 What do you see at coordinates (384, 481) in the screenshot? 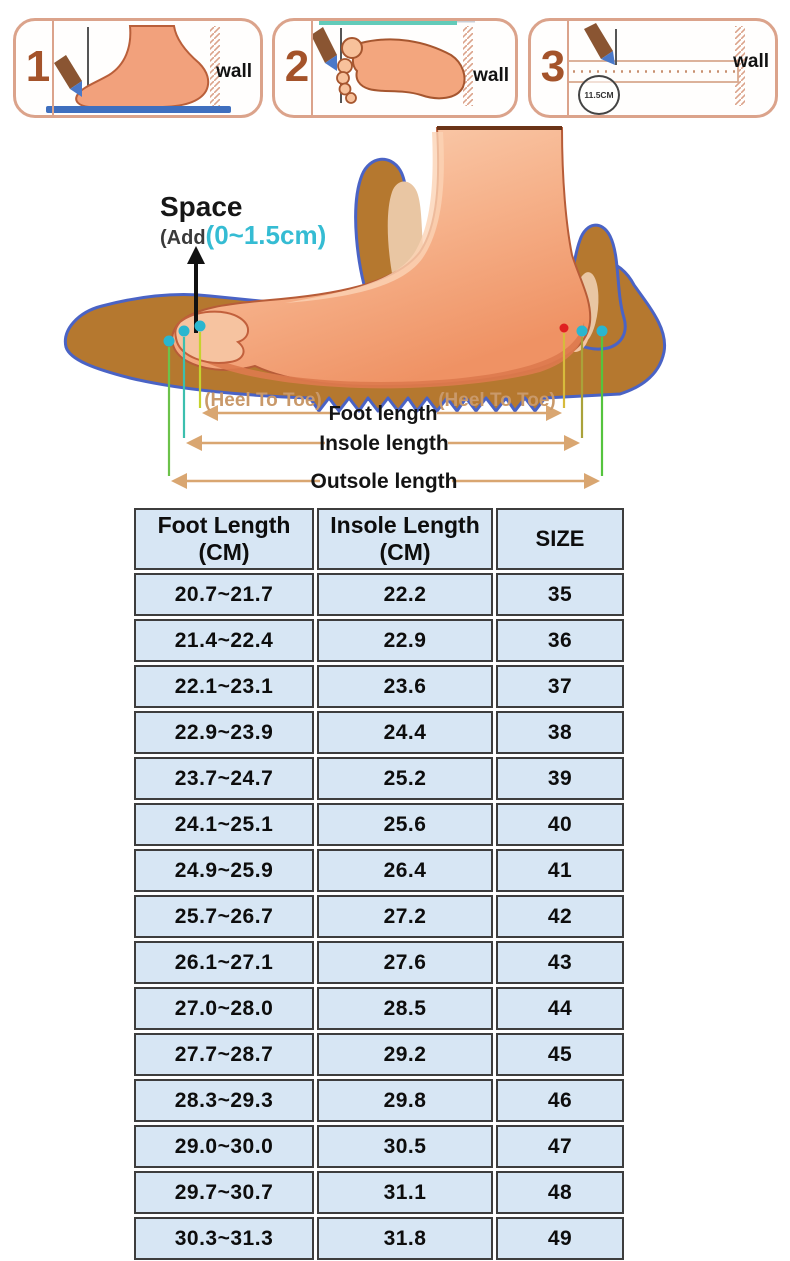
I see `outsole-length-label: Outsole length` at bounding box center [384, 481].